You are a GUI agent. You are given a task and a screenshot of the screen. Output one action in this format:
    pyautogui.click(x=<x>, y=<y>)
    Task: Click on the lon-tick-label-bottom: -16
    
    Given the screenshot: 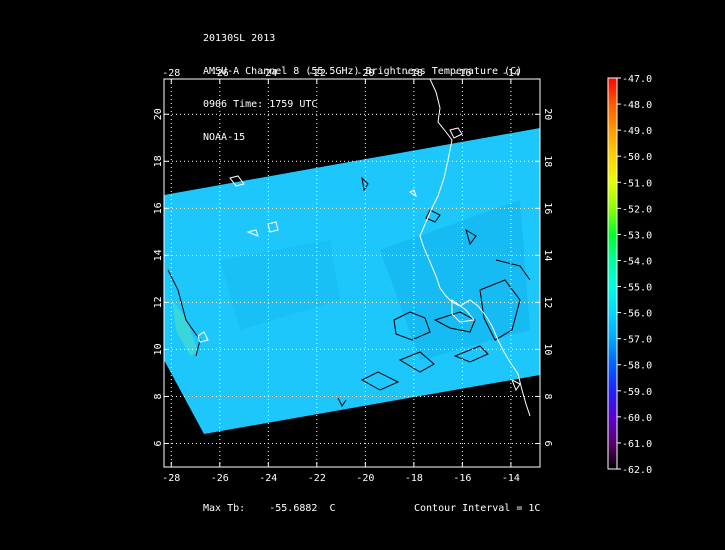 What is the action you would take?
    pyautogui.click(x=462, y=478)
    